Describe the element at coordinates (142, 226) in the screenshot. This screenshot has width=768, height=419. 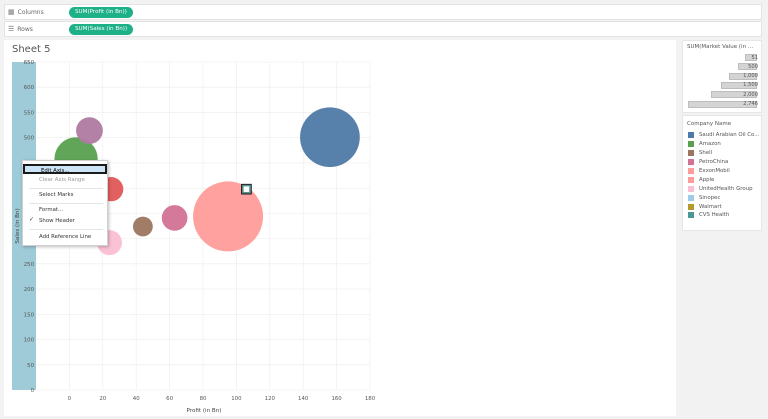
I see `bubble-shell` at that location.